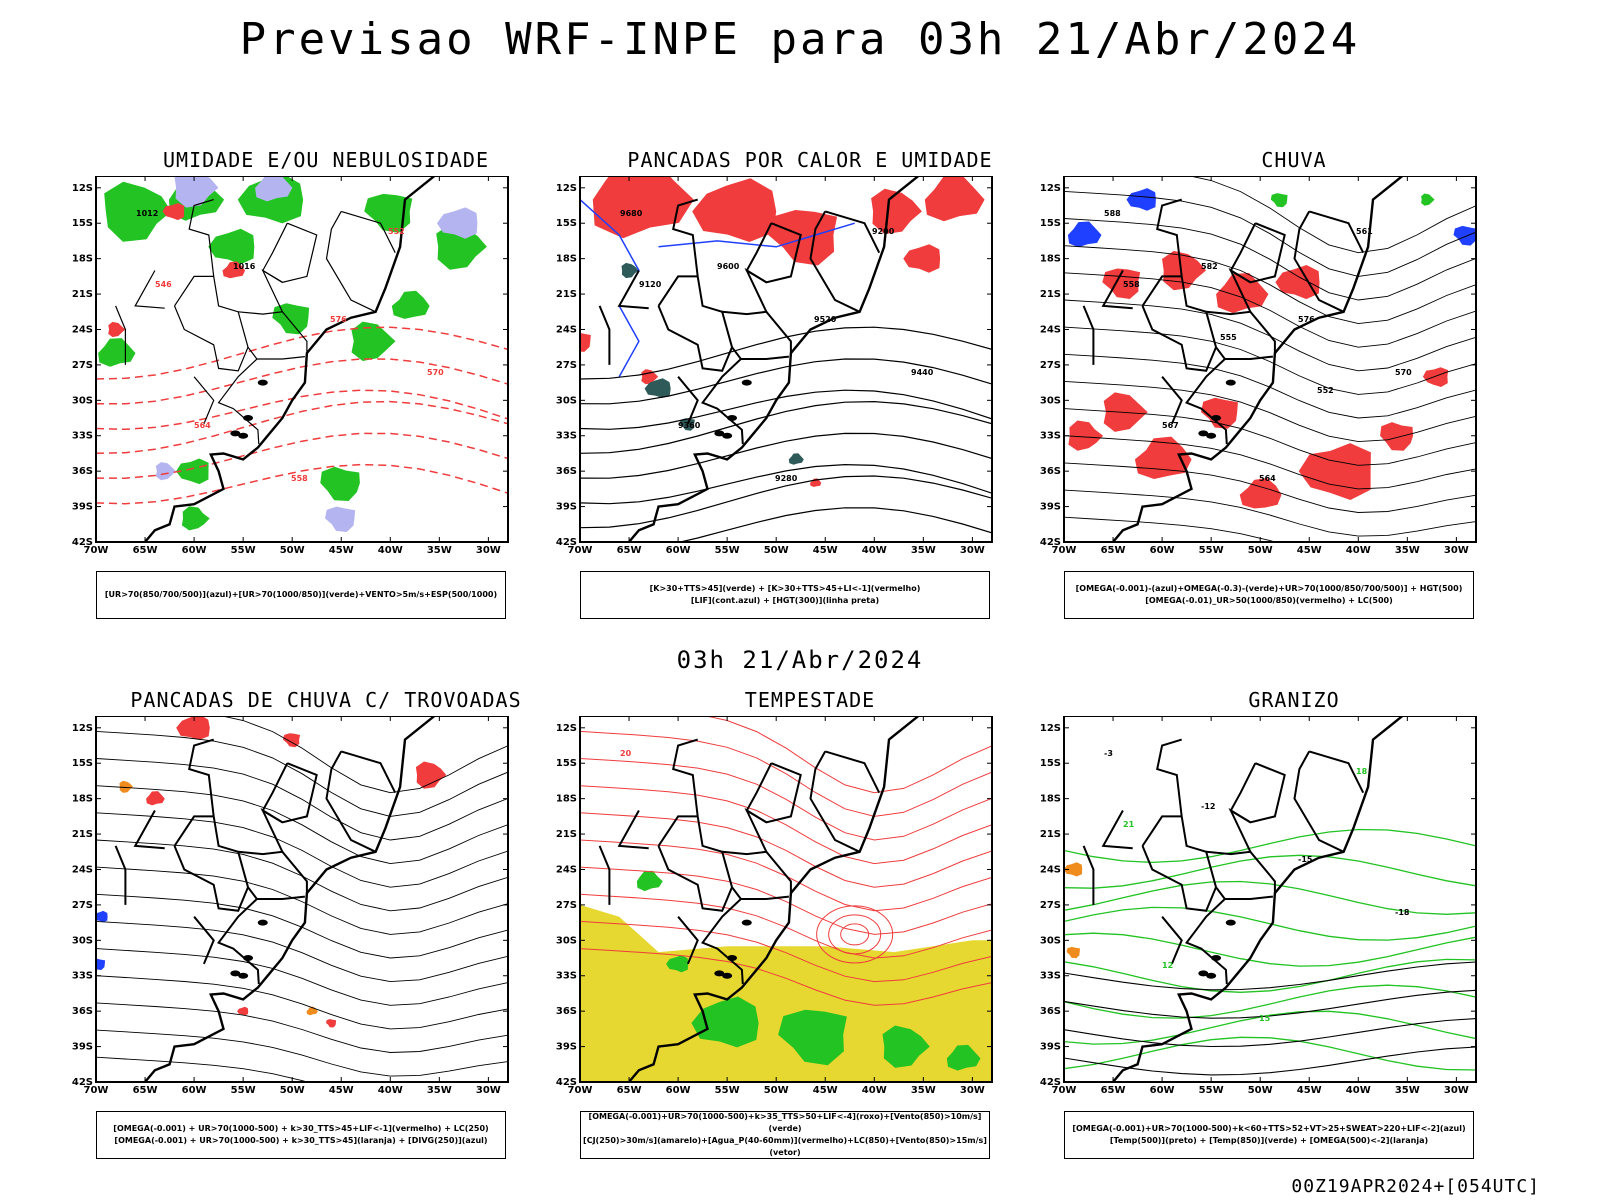 The width and height of the screenshot is (1600, 1200). What do you see at coordinates (326, 160) in the screenshot?
I see `panel-title: UMIDADE E/OU NEBULOSIDADE` at bounding box center [326, 160].